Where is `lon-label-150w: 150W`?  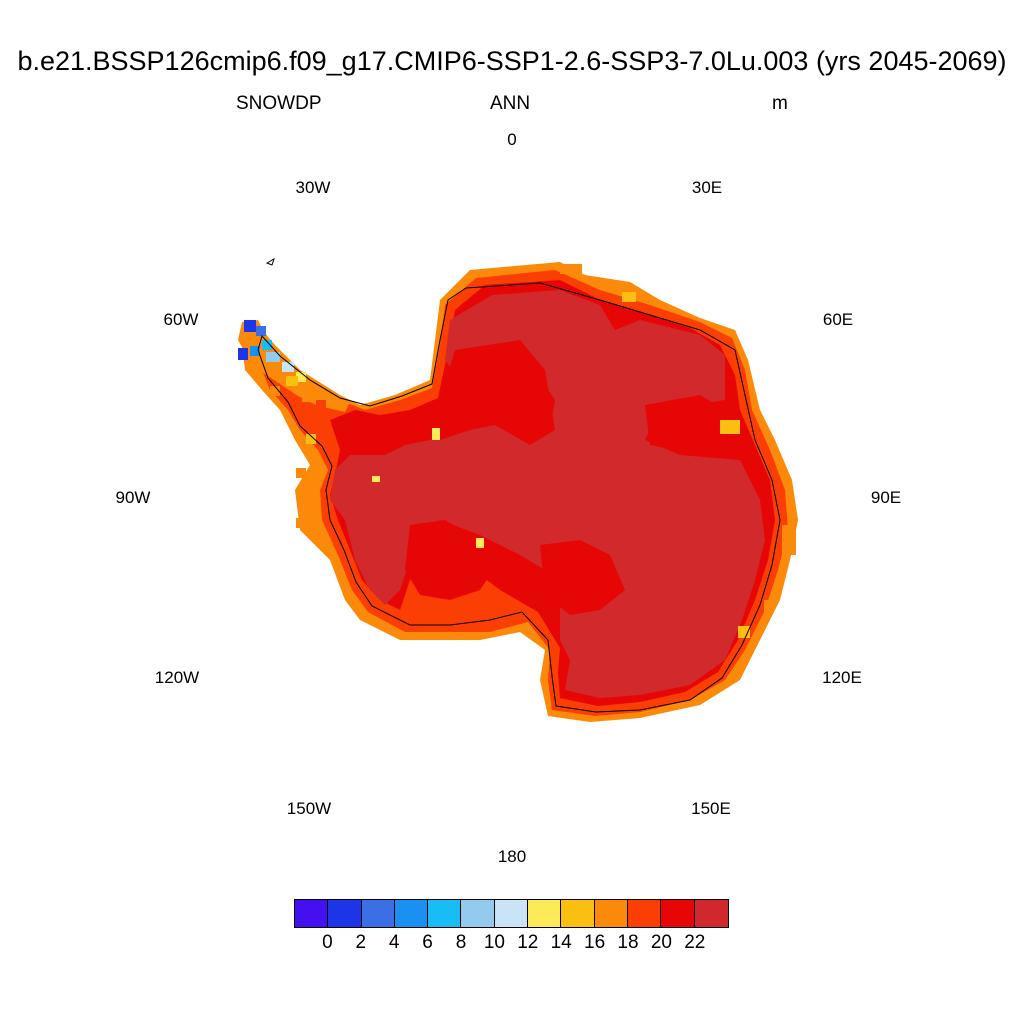 lon-label-150w: 150W is located at coordinates (309, 808).